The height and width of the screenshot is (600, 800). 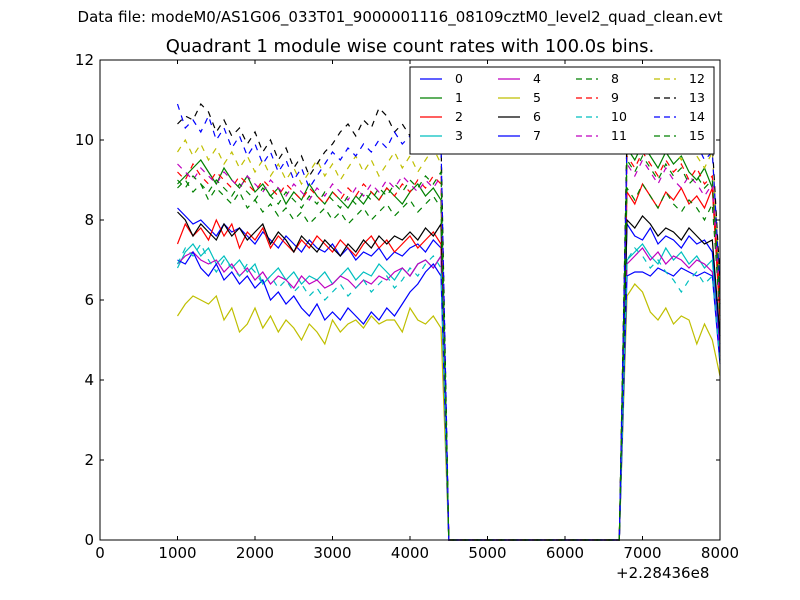 What do you see at coordinates (619, 116) in the screenshot?
I see `legend-label-10: 10` at bounding box center [619, 116].